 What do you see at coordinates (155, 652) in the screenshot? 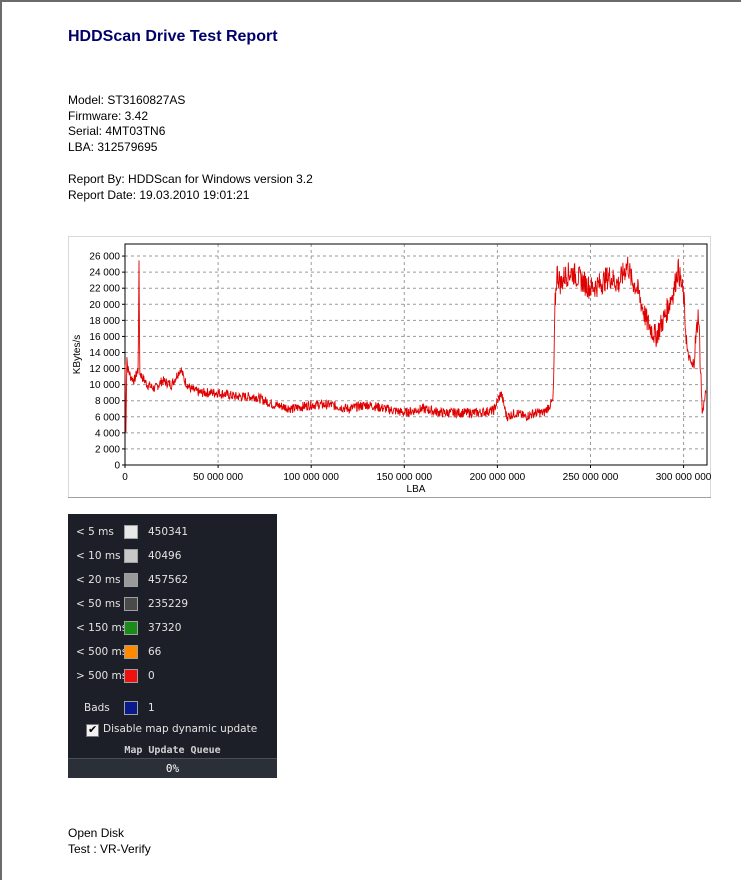
I see `legend-row-count: 66` at bounding box center [155, 652].